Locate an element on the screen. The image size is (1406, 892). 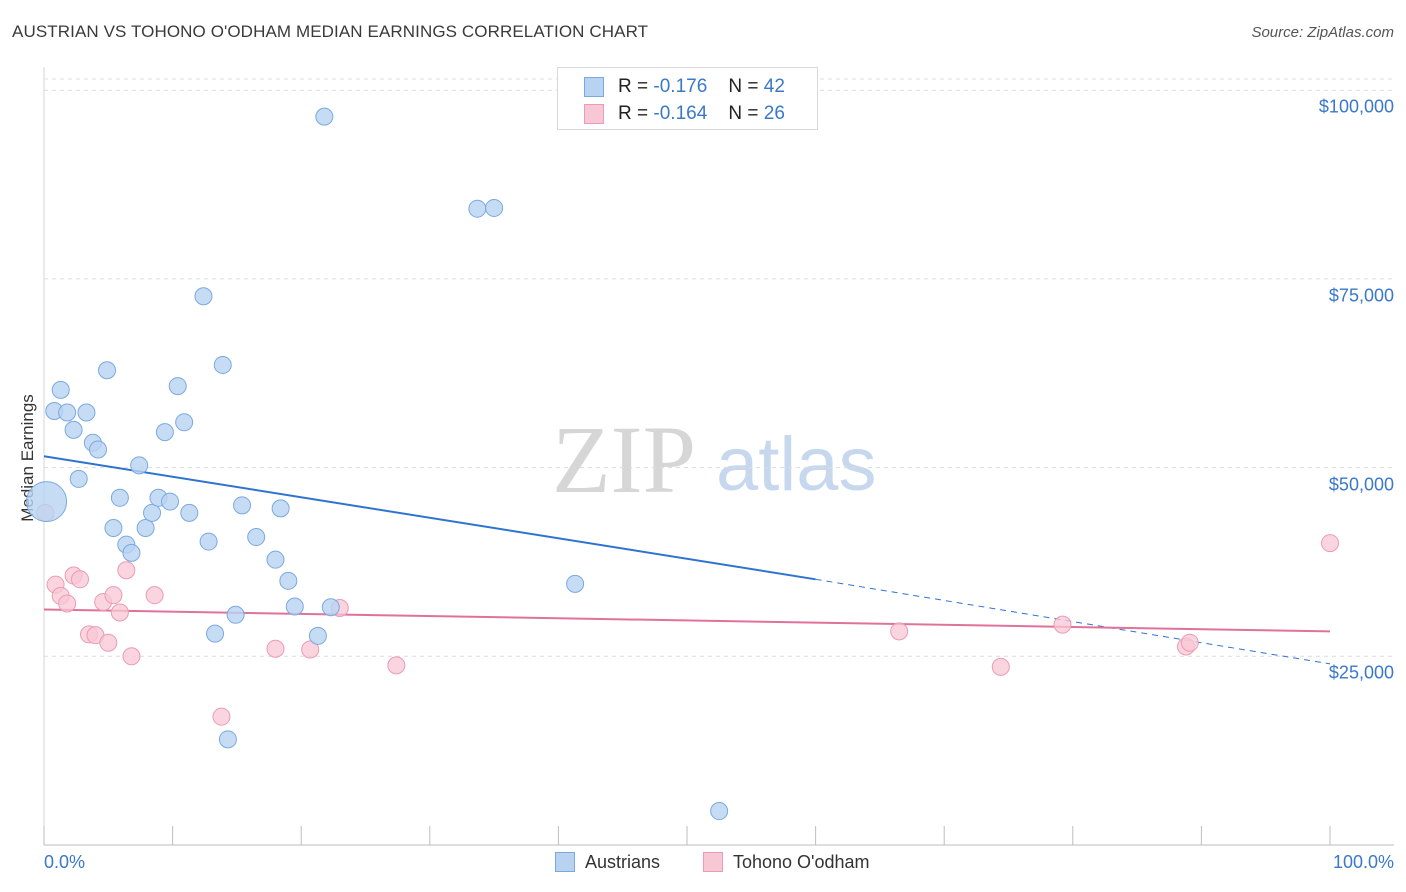
legend-label-tohono: Tohono O'odham is located at coordinates (801, 862).